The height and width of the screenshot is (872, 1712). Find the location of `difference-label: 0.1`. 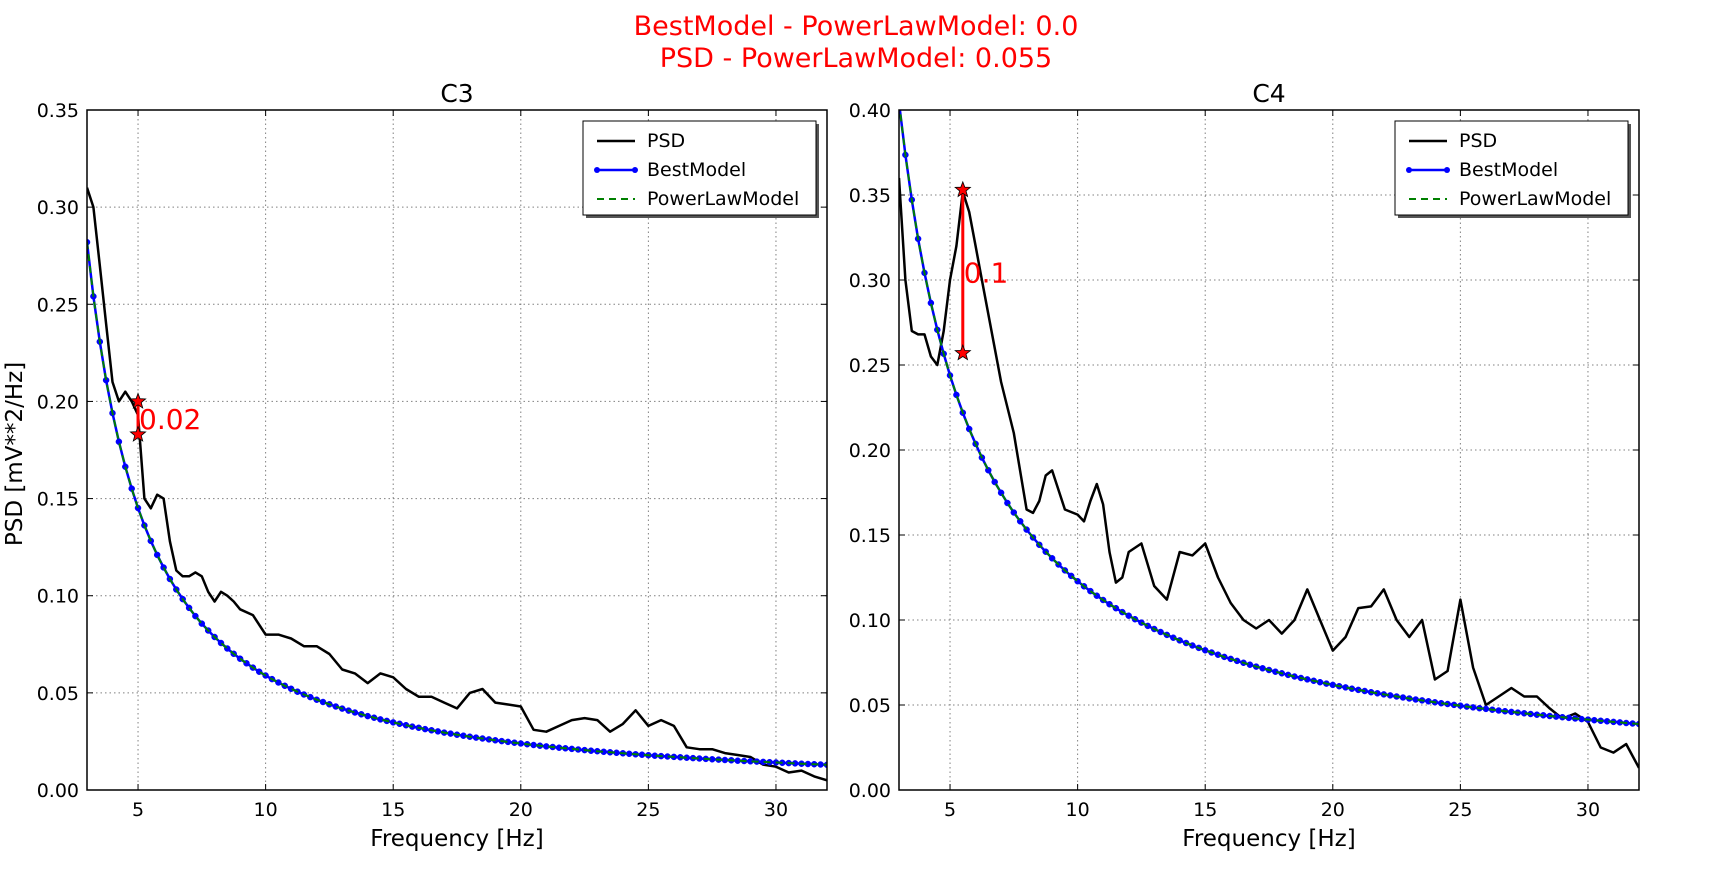

difference-label: 0.1 is located at coordinates (986, 273).